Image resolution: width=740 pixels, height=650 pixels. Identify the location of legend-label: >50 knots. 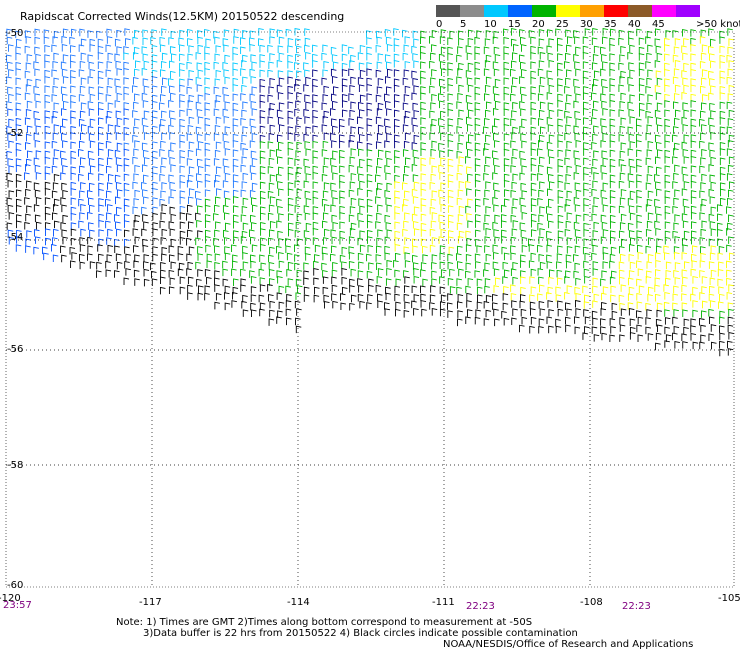
(718, 24).